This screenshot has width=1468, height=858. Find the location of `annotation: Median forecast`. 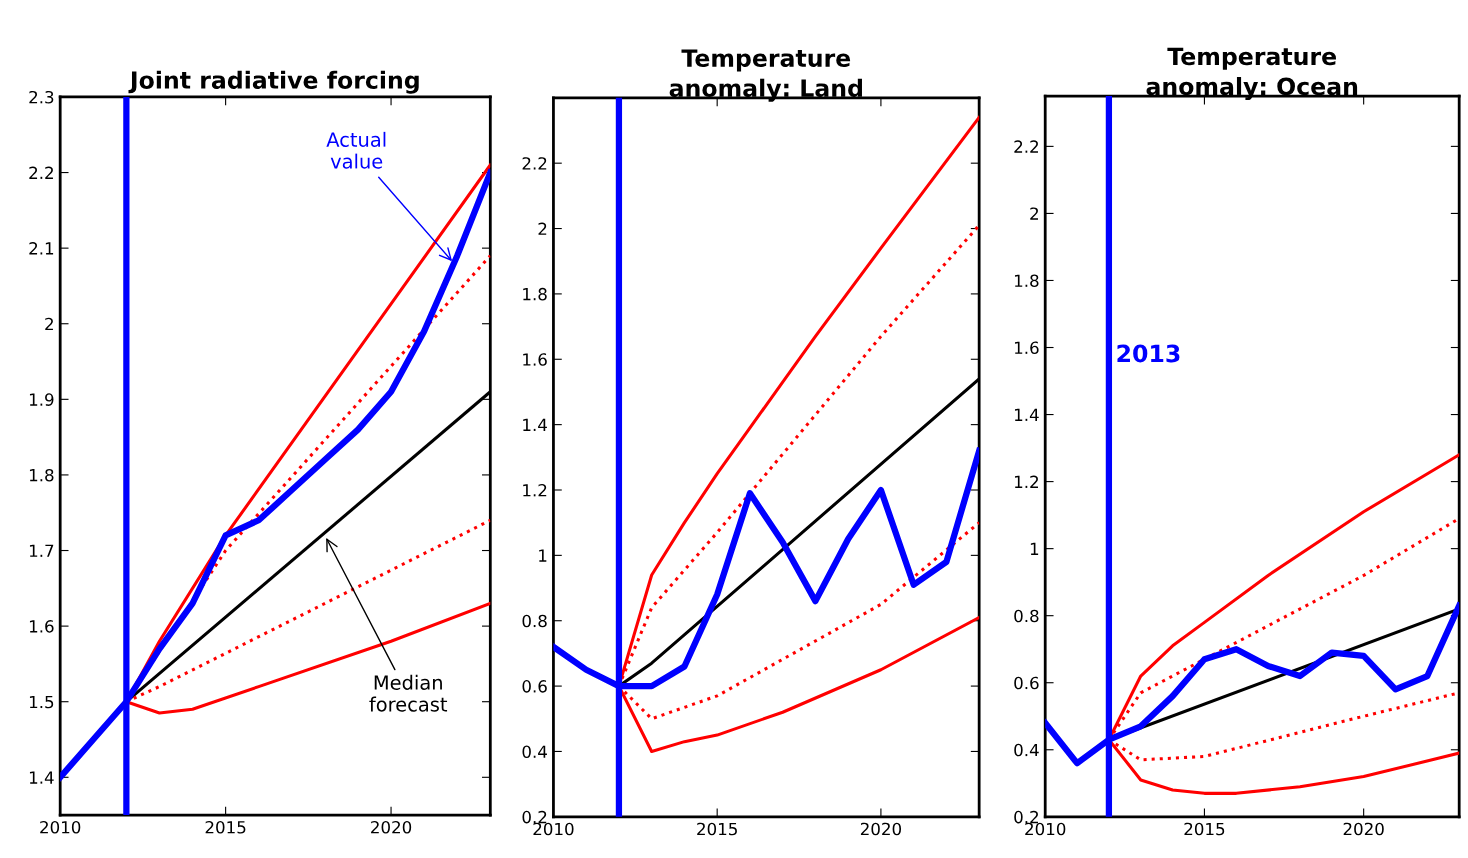

annotation: Median forecast is located at coordinates (408, 693).